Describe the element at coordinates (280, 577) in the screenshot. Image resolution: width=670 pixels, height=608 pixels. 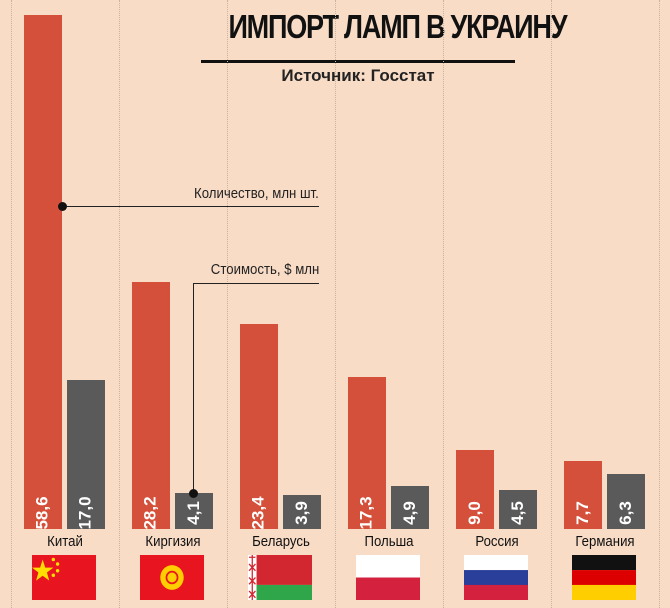
I see `belarus-flag-icon` at that location.